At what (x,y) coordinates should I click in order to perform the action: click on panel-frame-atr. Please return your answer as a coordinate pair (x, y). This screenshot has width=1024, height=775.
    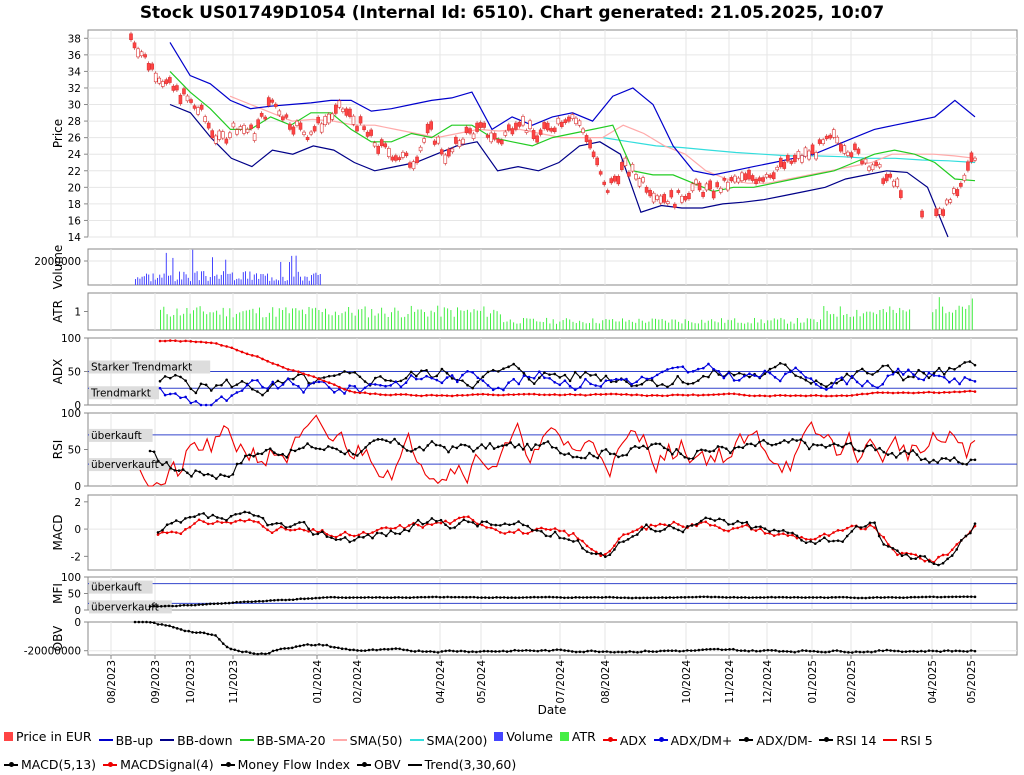
    Looking at the image, I should click on (552, 311).